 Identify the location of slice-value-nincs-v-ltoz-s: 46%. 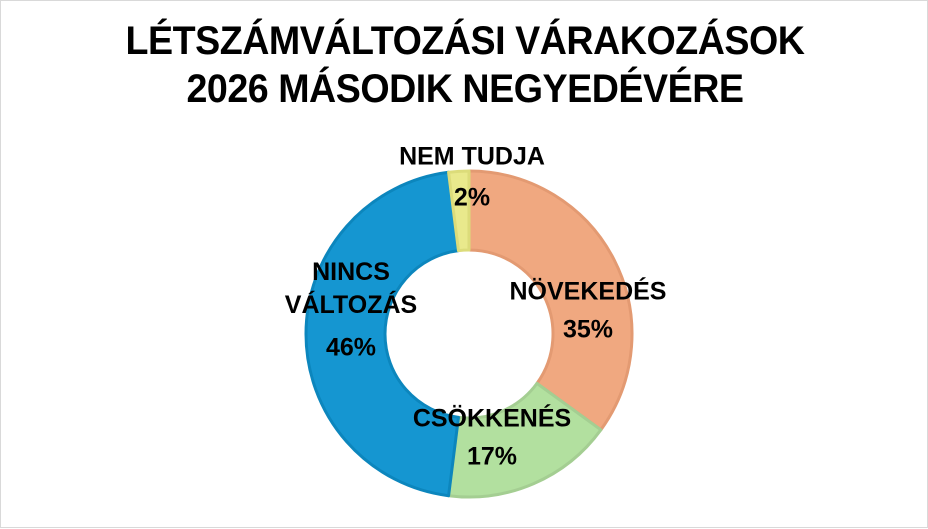
(351, 348).